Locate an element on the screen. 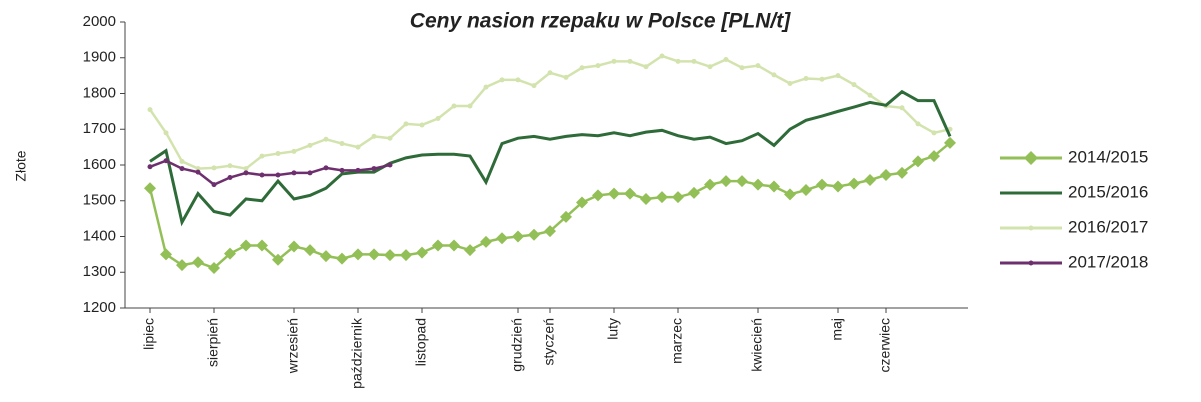 This screenshot has width=1201, height=402. x-tick-label: sierpień is located at coordinates (213, 342).